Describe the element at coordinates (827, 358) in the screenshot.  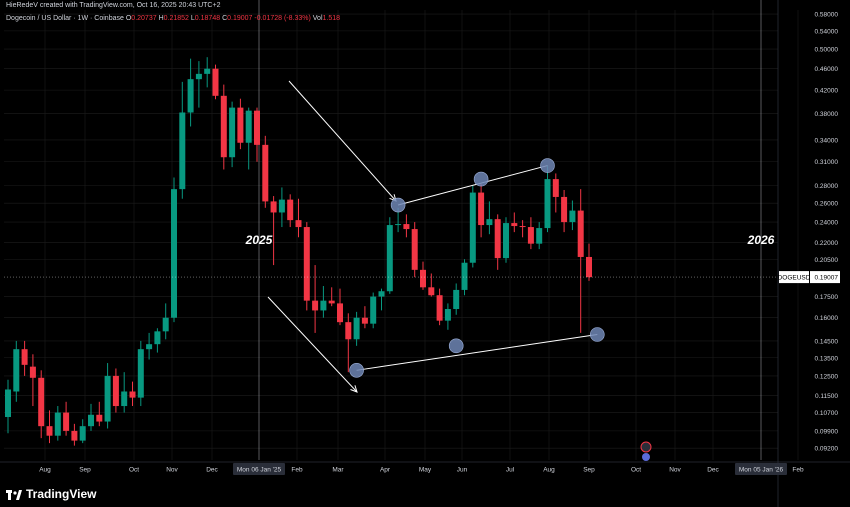
I see `price-tick-label: 0.13500` at that location.